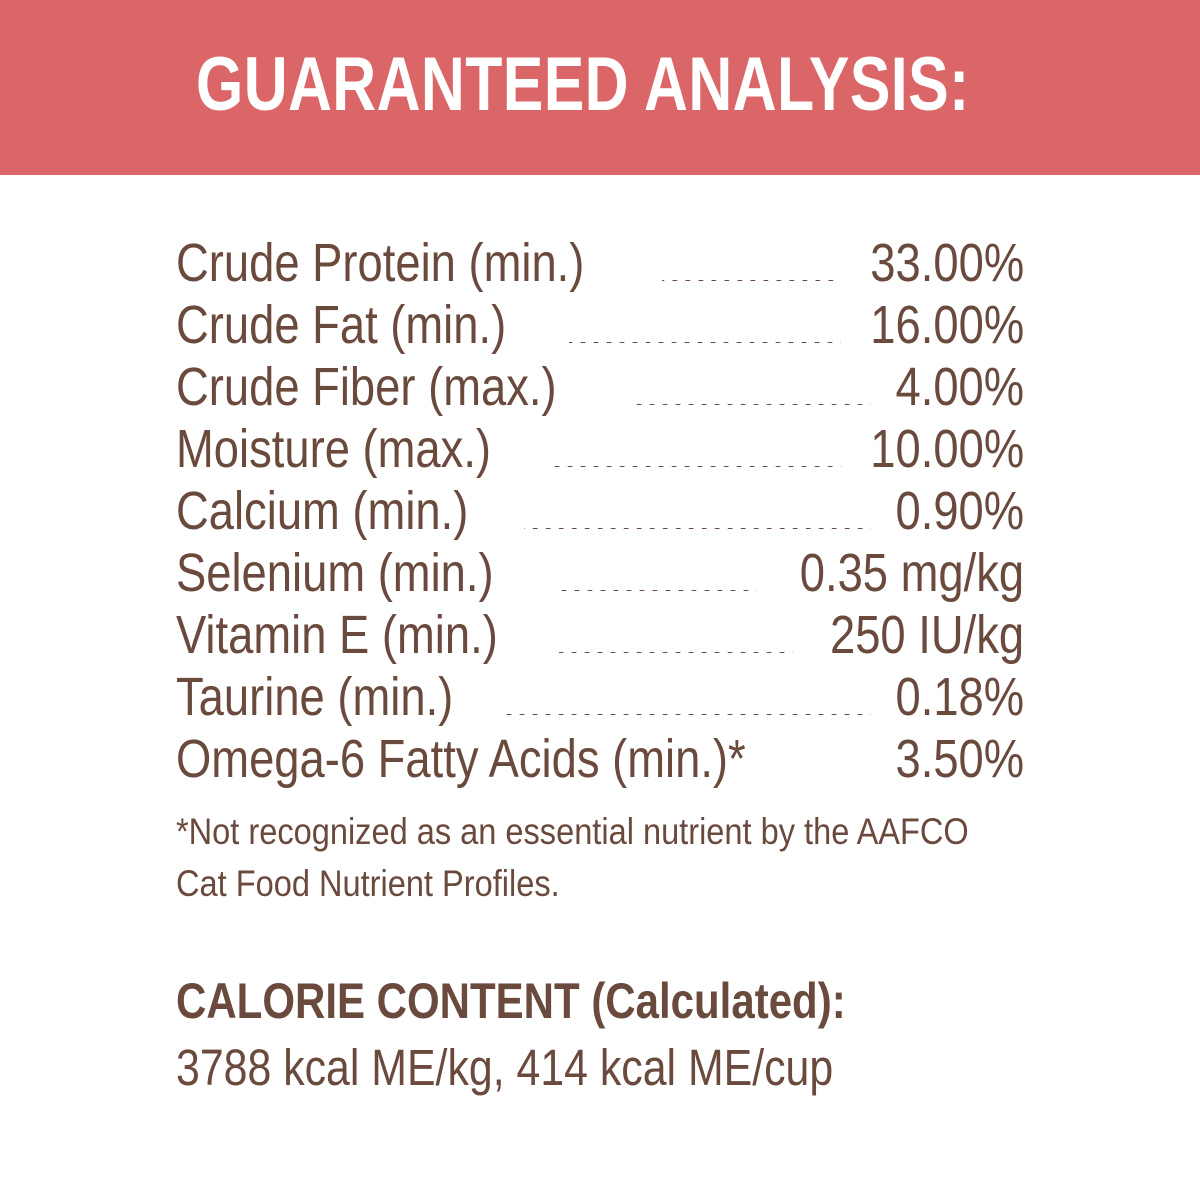 The width and height of the screenshot is (1200, 1200). Describe the element at coordinates (368, 883) in the screenshot. I see `footnote-line-2: Cat Food Nutrient Profiles.` at that location.